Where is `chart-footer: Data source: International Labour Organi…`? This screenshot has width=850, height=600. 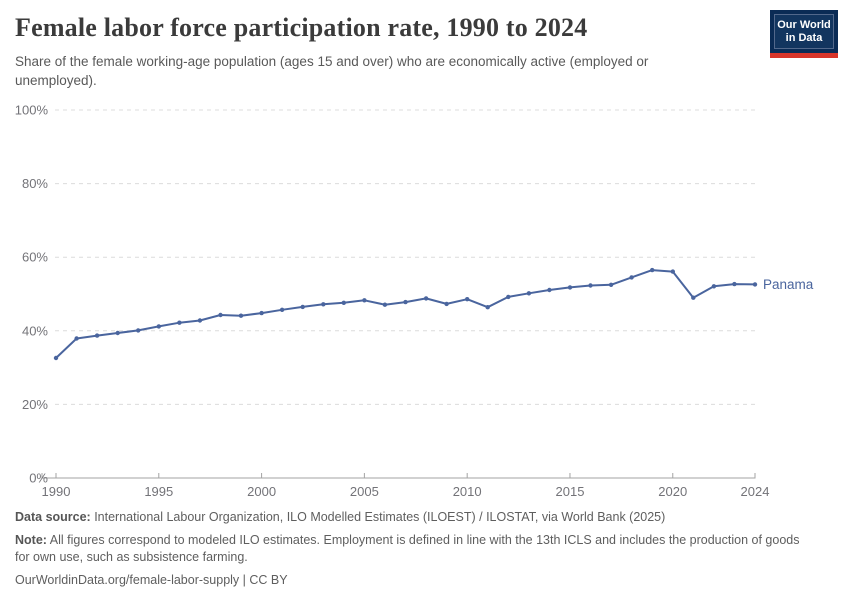 chart-footer: Data source: International Labour Organi… is located at coordinates (416, 549).